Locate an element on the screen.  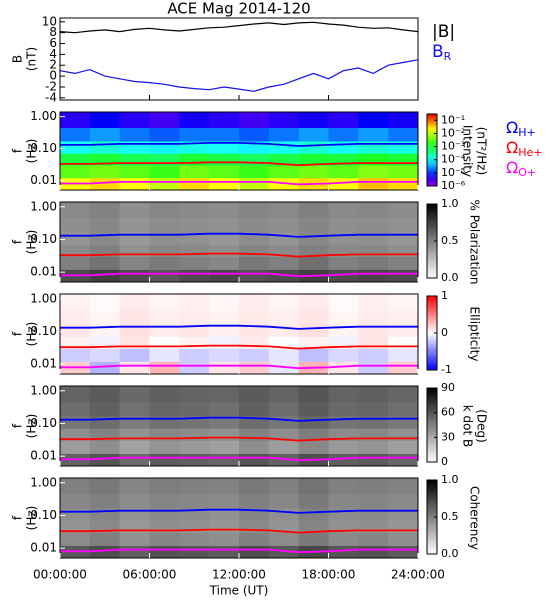
colorbar-tick-label: 0.0 is located at coordinates (450, 553).